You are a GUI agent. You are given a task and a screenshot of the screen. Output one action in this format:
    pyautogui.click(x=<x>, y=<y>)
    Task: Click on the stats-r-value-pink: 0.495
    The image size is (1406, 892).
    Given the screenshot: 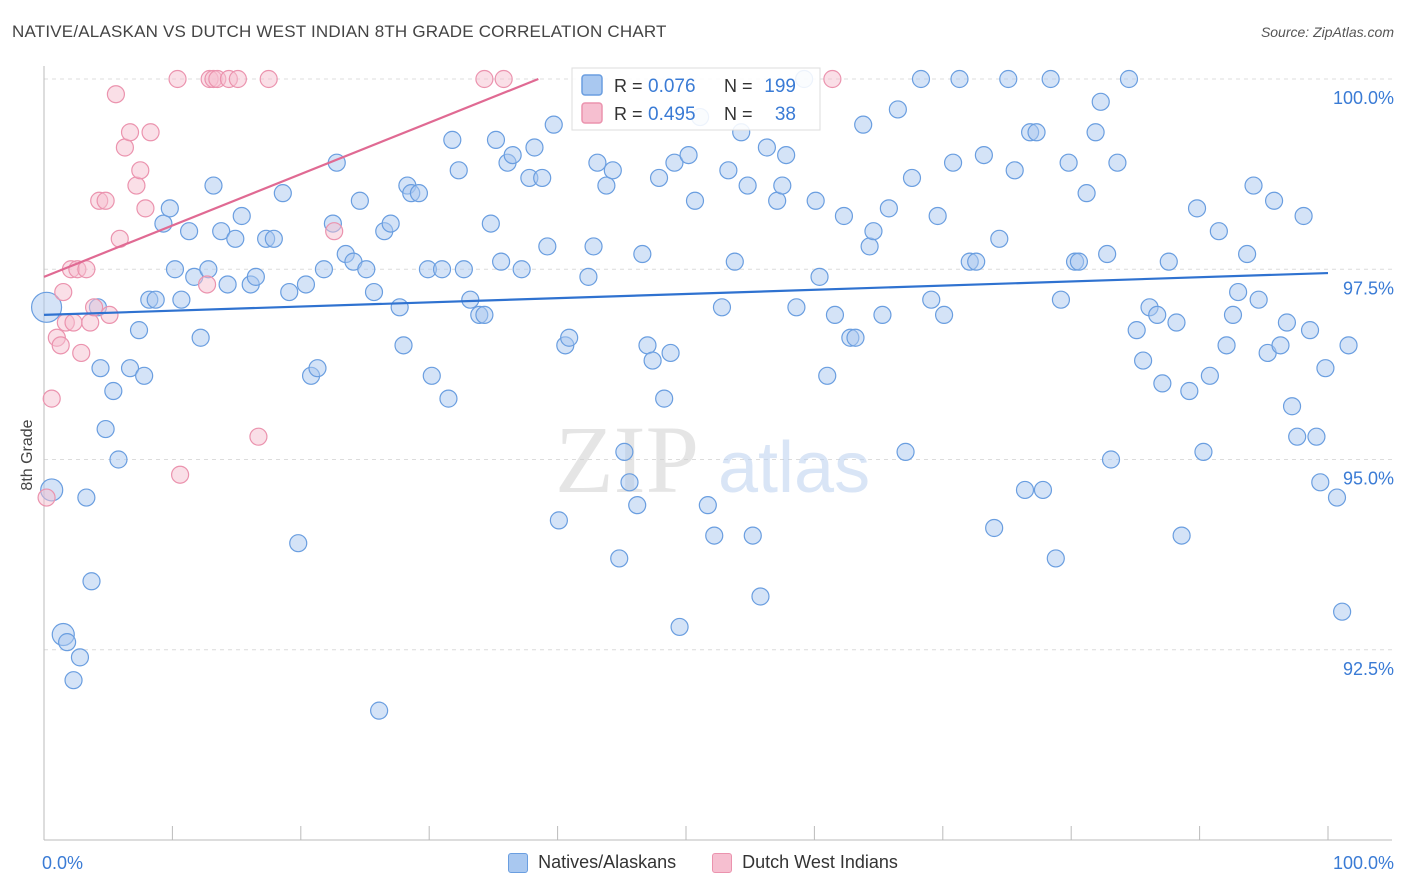 What is the action you would take?
    pyautogui.click(x=672, y=114)
    